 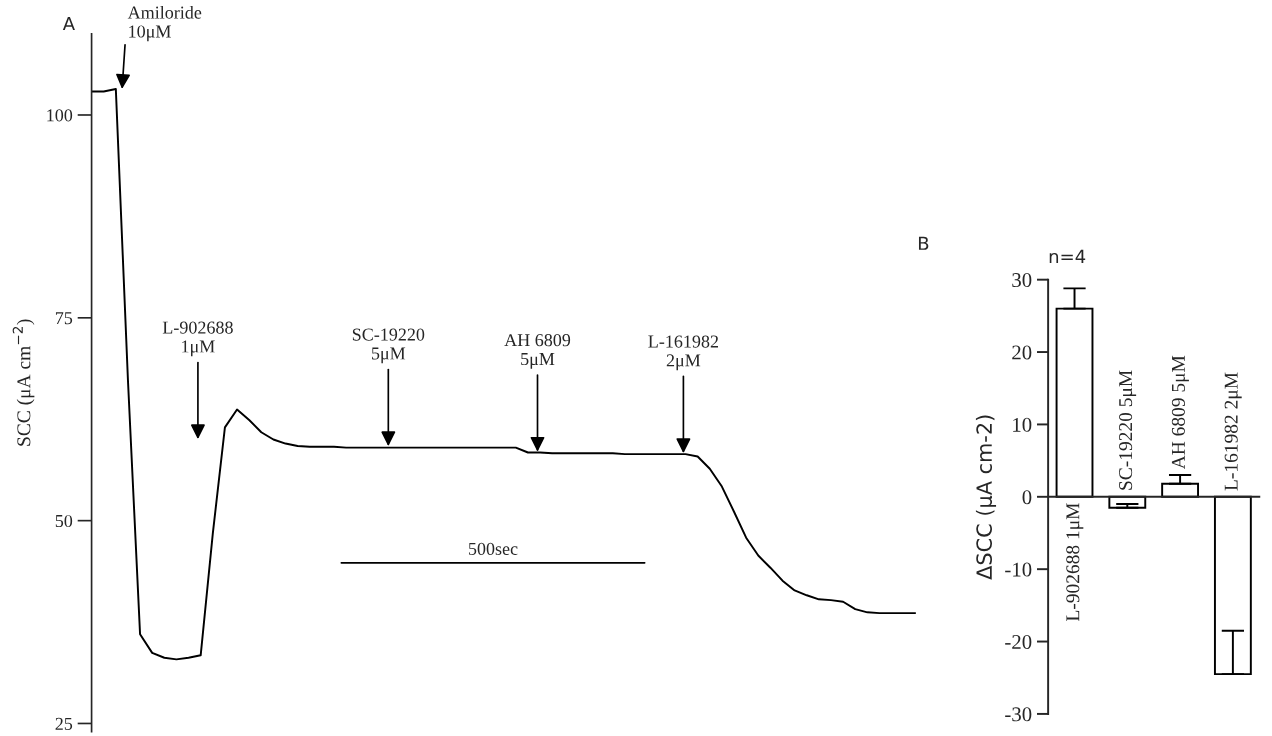 What do you see at coordinates (164, 23) in the screenshot?
I see `annotation: Amiloride 10μM` at bounding box center [164, 23].